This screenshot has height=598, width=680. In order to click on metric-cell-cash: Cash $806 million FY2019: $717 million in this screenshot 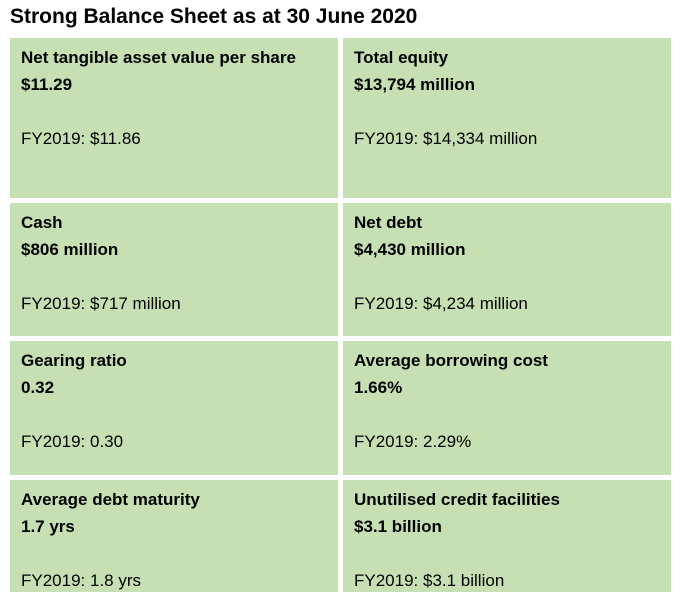, I will do `click(174, 269)`.